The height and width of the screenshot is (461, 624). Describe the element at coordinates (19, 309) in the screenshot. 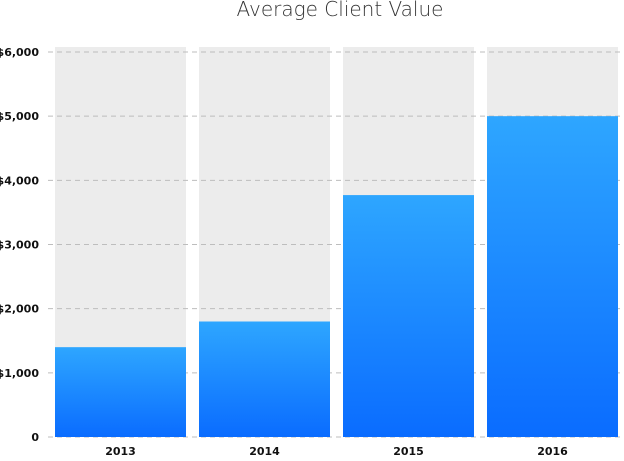

I see `y-tick-label: $2,000` at that location.